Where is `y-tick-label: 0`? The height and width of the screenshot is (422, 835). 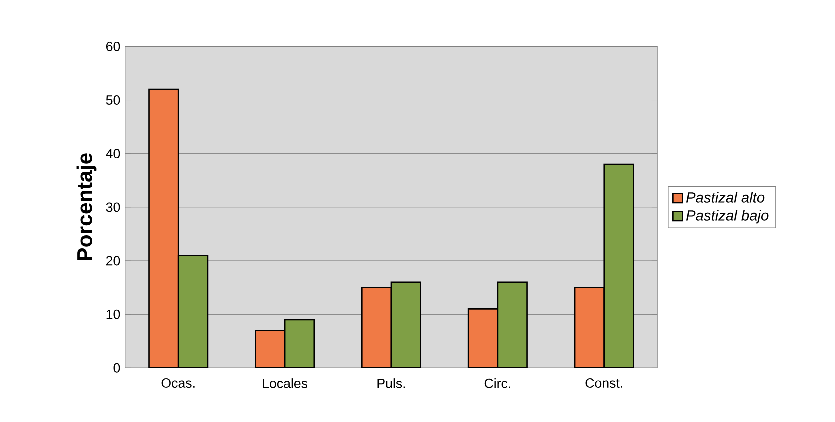 y-tick-label: 0 is located at coordinates (117, 368).